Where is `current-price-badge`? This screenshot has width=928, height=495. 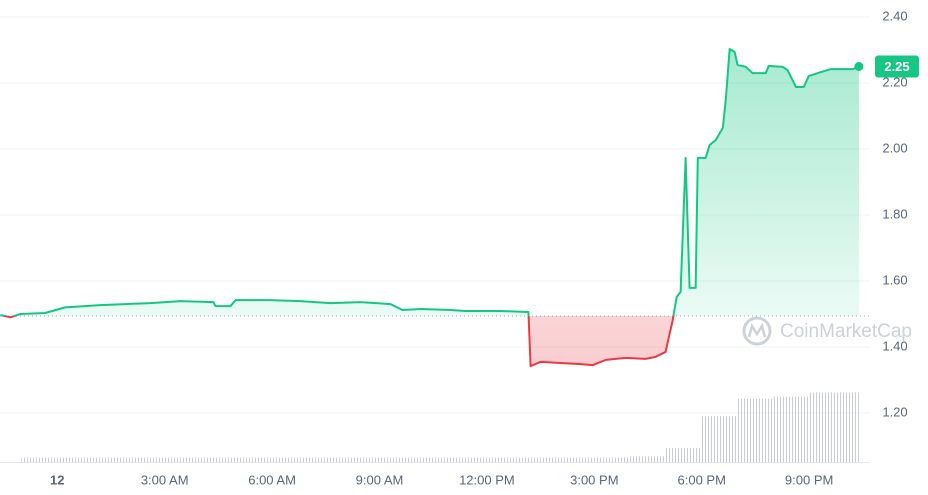
current-price-badge is located at coordinates (897, 66).